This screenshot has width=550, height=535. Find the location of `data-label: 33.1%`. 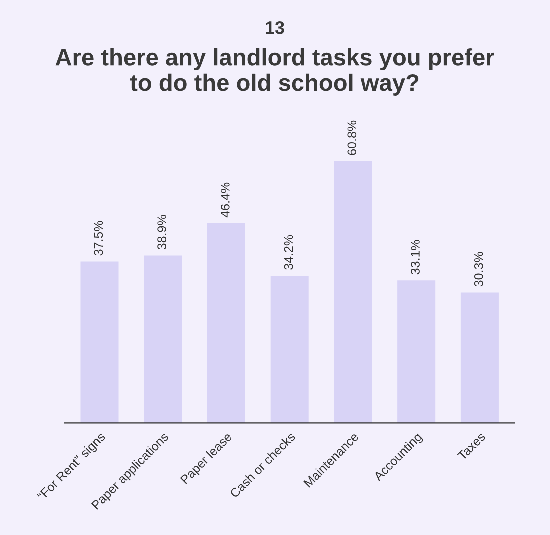

data-label: 33.1% is located at coordinates (415, 257).